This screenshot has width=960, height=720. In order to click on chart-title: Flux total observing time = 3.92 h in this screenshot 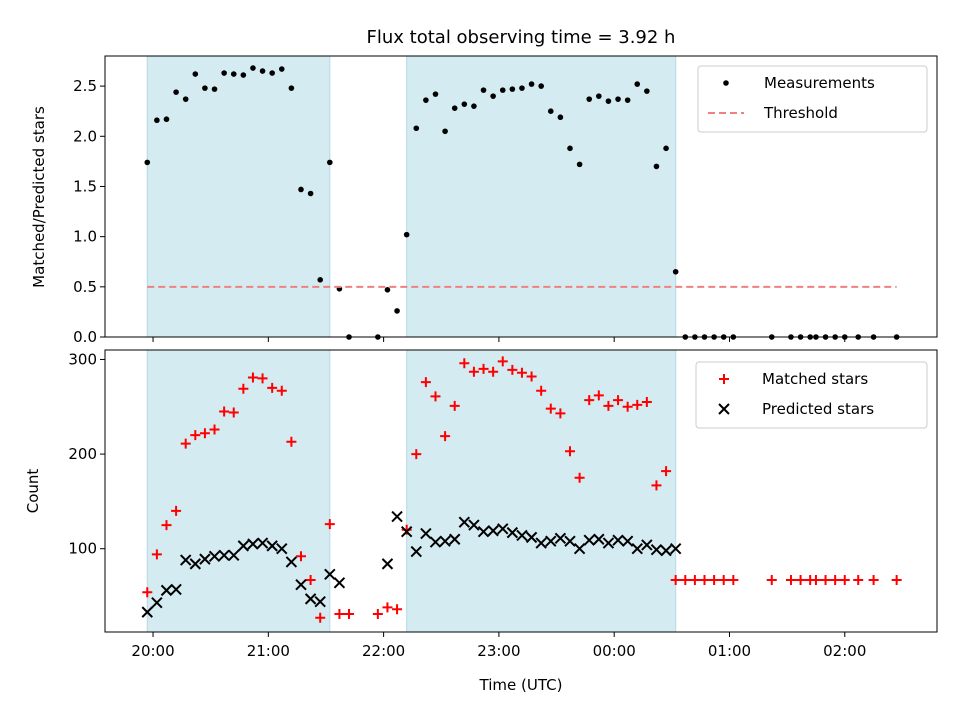, I will do `click(521, 37)`.